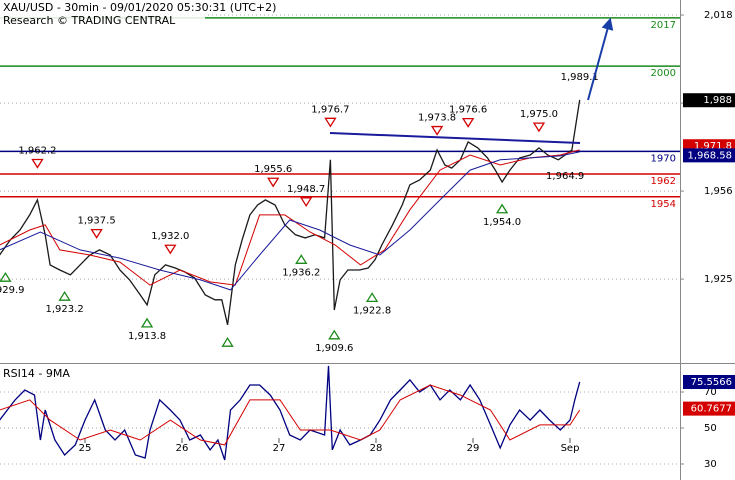 Image resolution: width=735 pixels, height=480 pixels. Describe the element at coordinates (468, 110) in the screenshot. I see `marker-label: 1,976.6` at that location.